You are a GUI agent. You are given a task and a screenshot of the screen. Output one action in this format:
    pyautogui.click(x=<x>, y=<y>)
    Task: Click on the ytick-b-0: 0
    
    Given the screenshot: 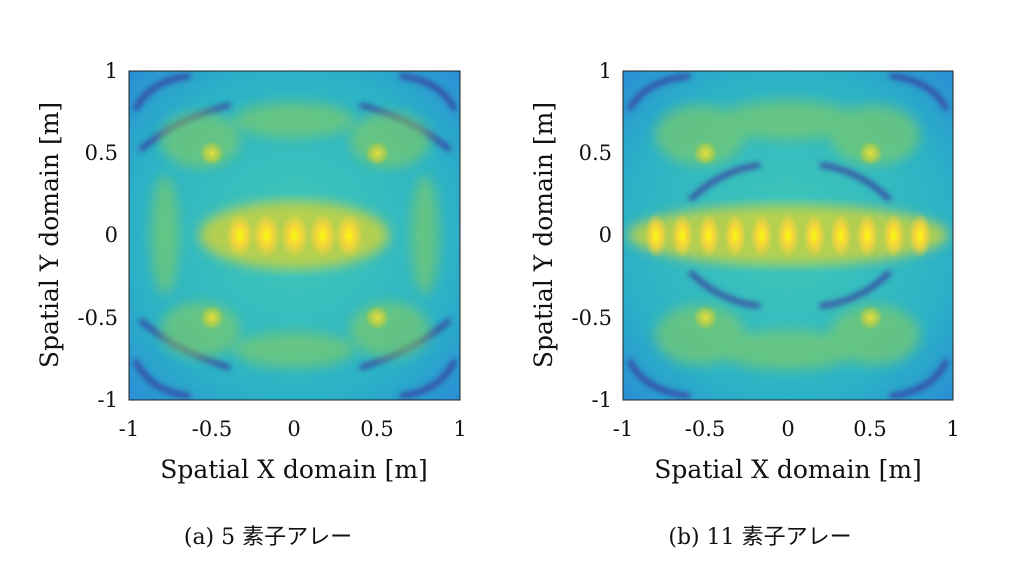 What is the action you would take?
    pyautogui.click(x=605, y=235)
    